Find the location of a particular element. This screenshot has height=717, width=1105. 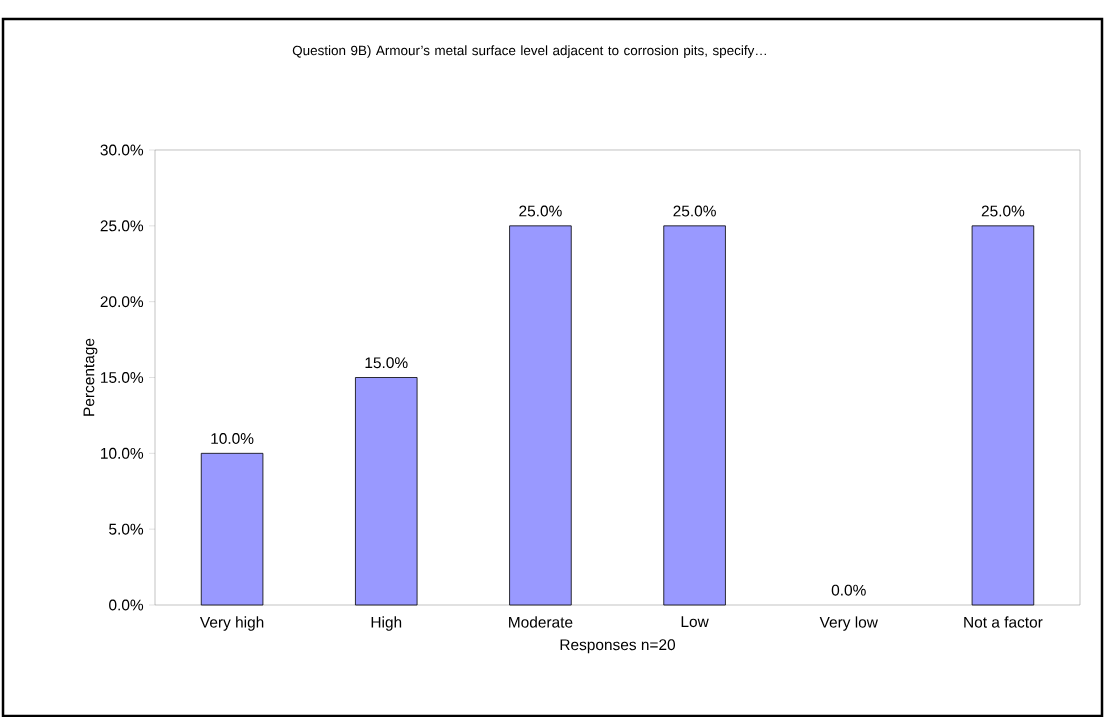

x-tick-label: High is located at coordinates (386, 623).